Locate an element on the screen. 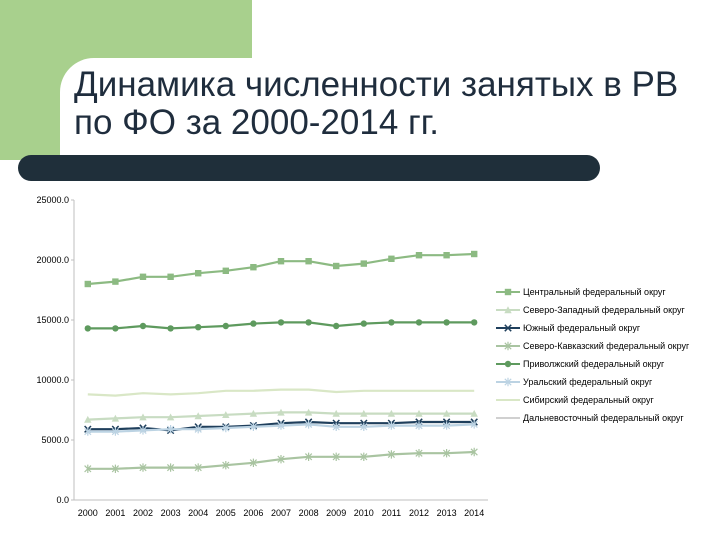  x-tick-label: 2008 is located at coordinates (309, 513).